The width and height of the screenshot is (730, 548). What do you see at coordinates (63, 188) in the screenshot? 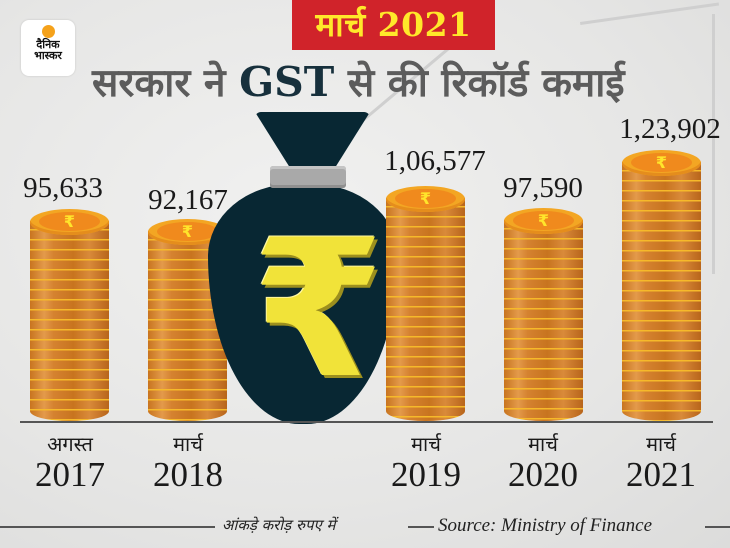
I see `value-label-2017: 95,633` at bounding box center [63, 188].